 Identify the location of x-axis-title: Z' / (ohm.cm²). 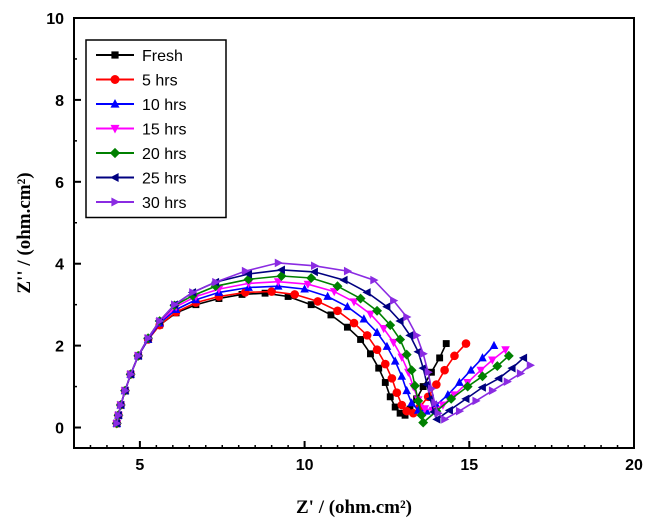
(354, 507).